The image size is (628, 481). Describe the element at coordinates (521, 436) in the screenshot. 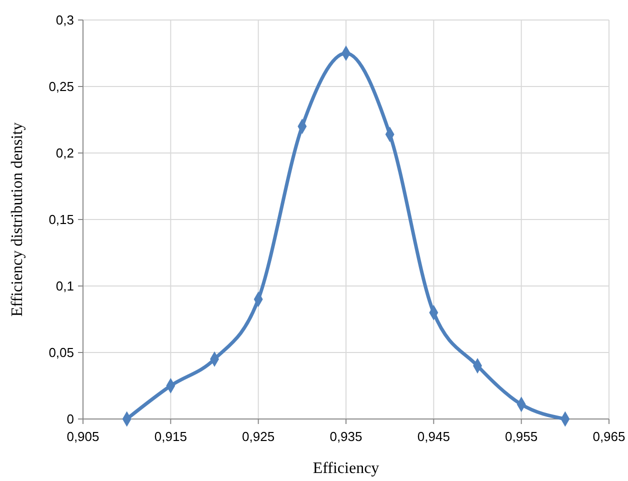

I see `x-tick-label: 0,955` at that location.